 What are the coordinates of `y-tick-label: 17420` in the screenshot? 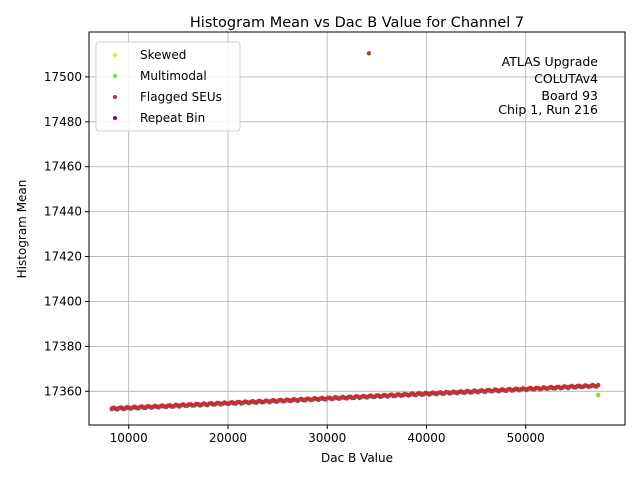 It's located at (63, 257).